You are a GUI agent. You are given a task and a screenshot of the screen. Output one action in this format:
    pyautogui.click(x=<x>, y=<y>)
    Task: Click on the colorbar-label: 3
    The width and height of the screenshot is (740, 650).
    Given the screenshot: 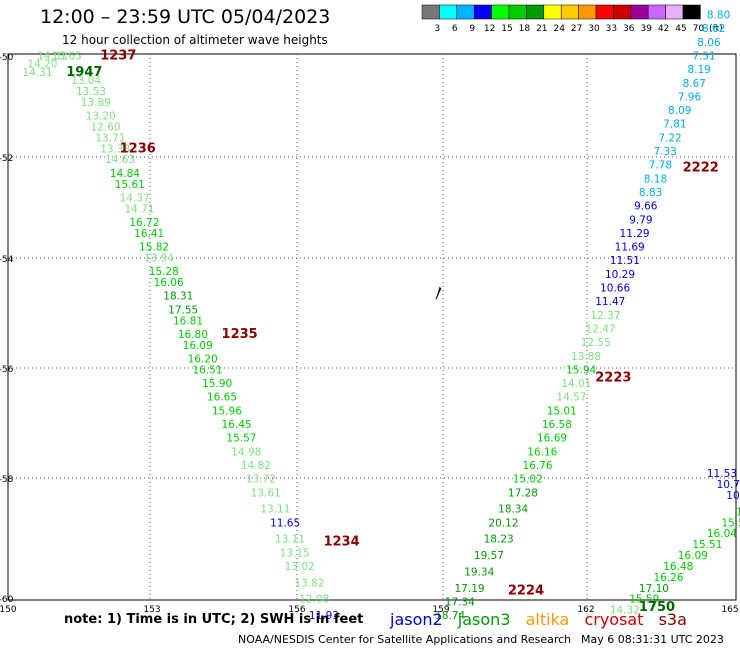 What is the action you would take?
    pyautogui.click(x=438, y=29)
    